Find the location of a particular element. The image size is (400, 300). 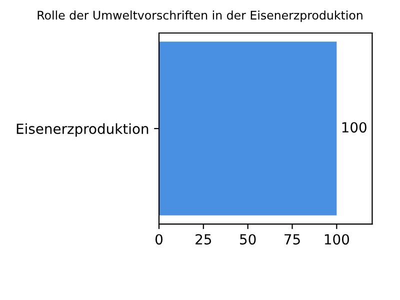

data-label: 100 is located at coordinates (354, 127).